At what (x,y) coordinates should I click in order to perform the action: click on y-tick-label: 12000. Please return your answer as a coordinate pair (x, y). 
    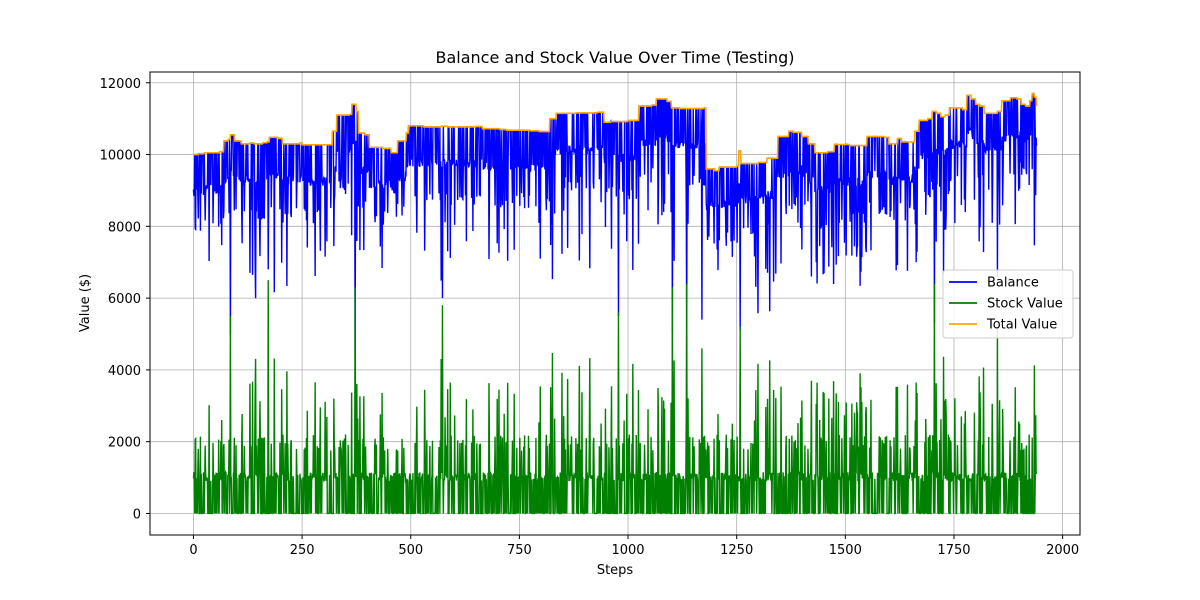
    Looking at the image, I should click on (120, 84).